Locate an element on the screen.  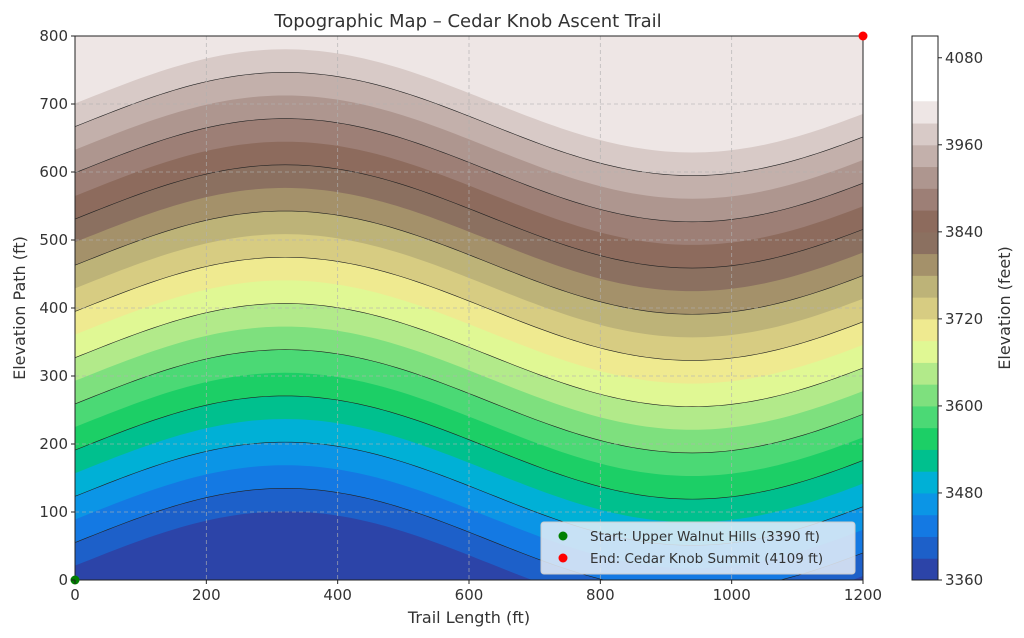
colorbar-label: Elevation (feet) is located at coordinates (1004, 307).